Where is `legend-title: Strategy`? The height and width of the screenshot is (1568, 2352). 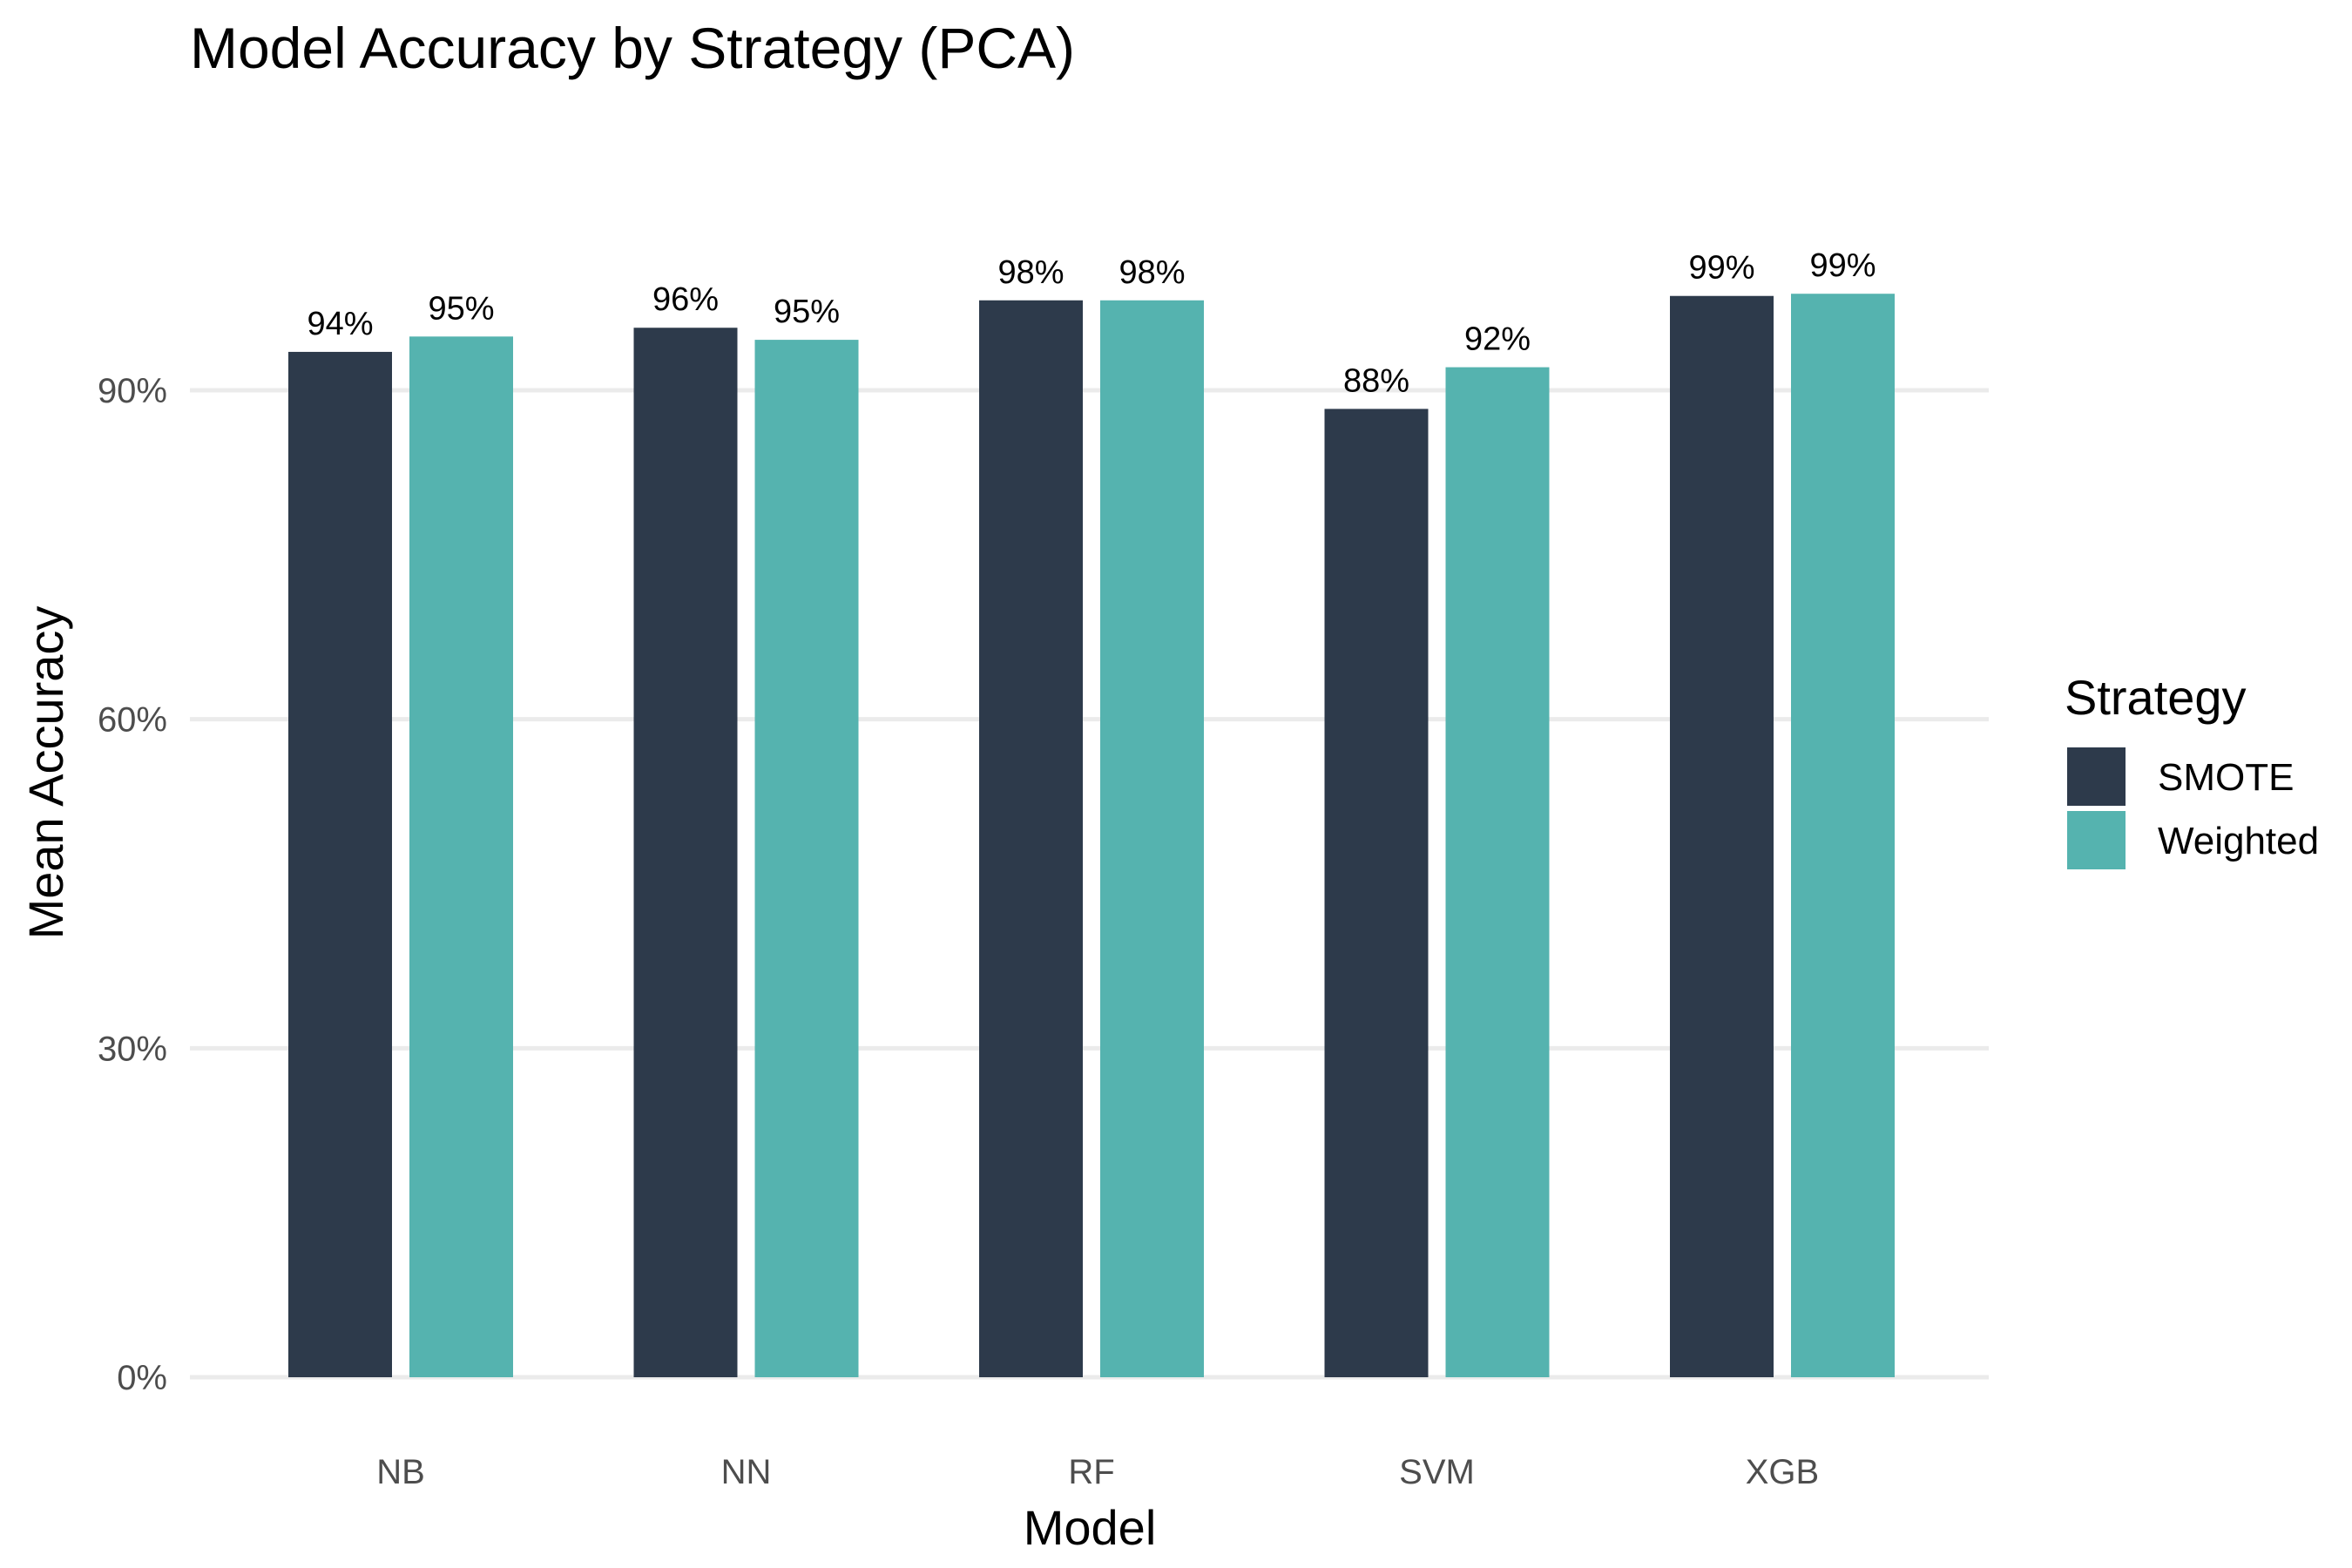
legend-title: Strategy is located at coordinates (2156, 697).